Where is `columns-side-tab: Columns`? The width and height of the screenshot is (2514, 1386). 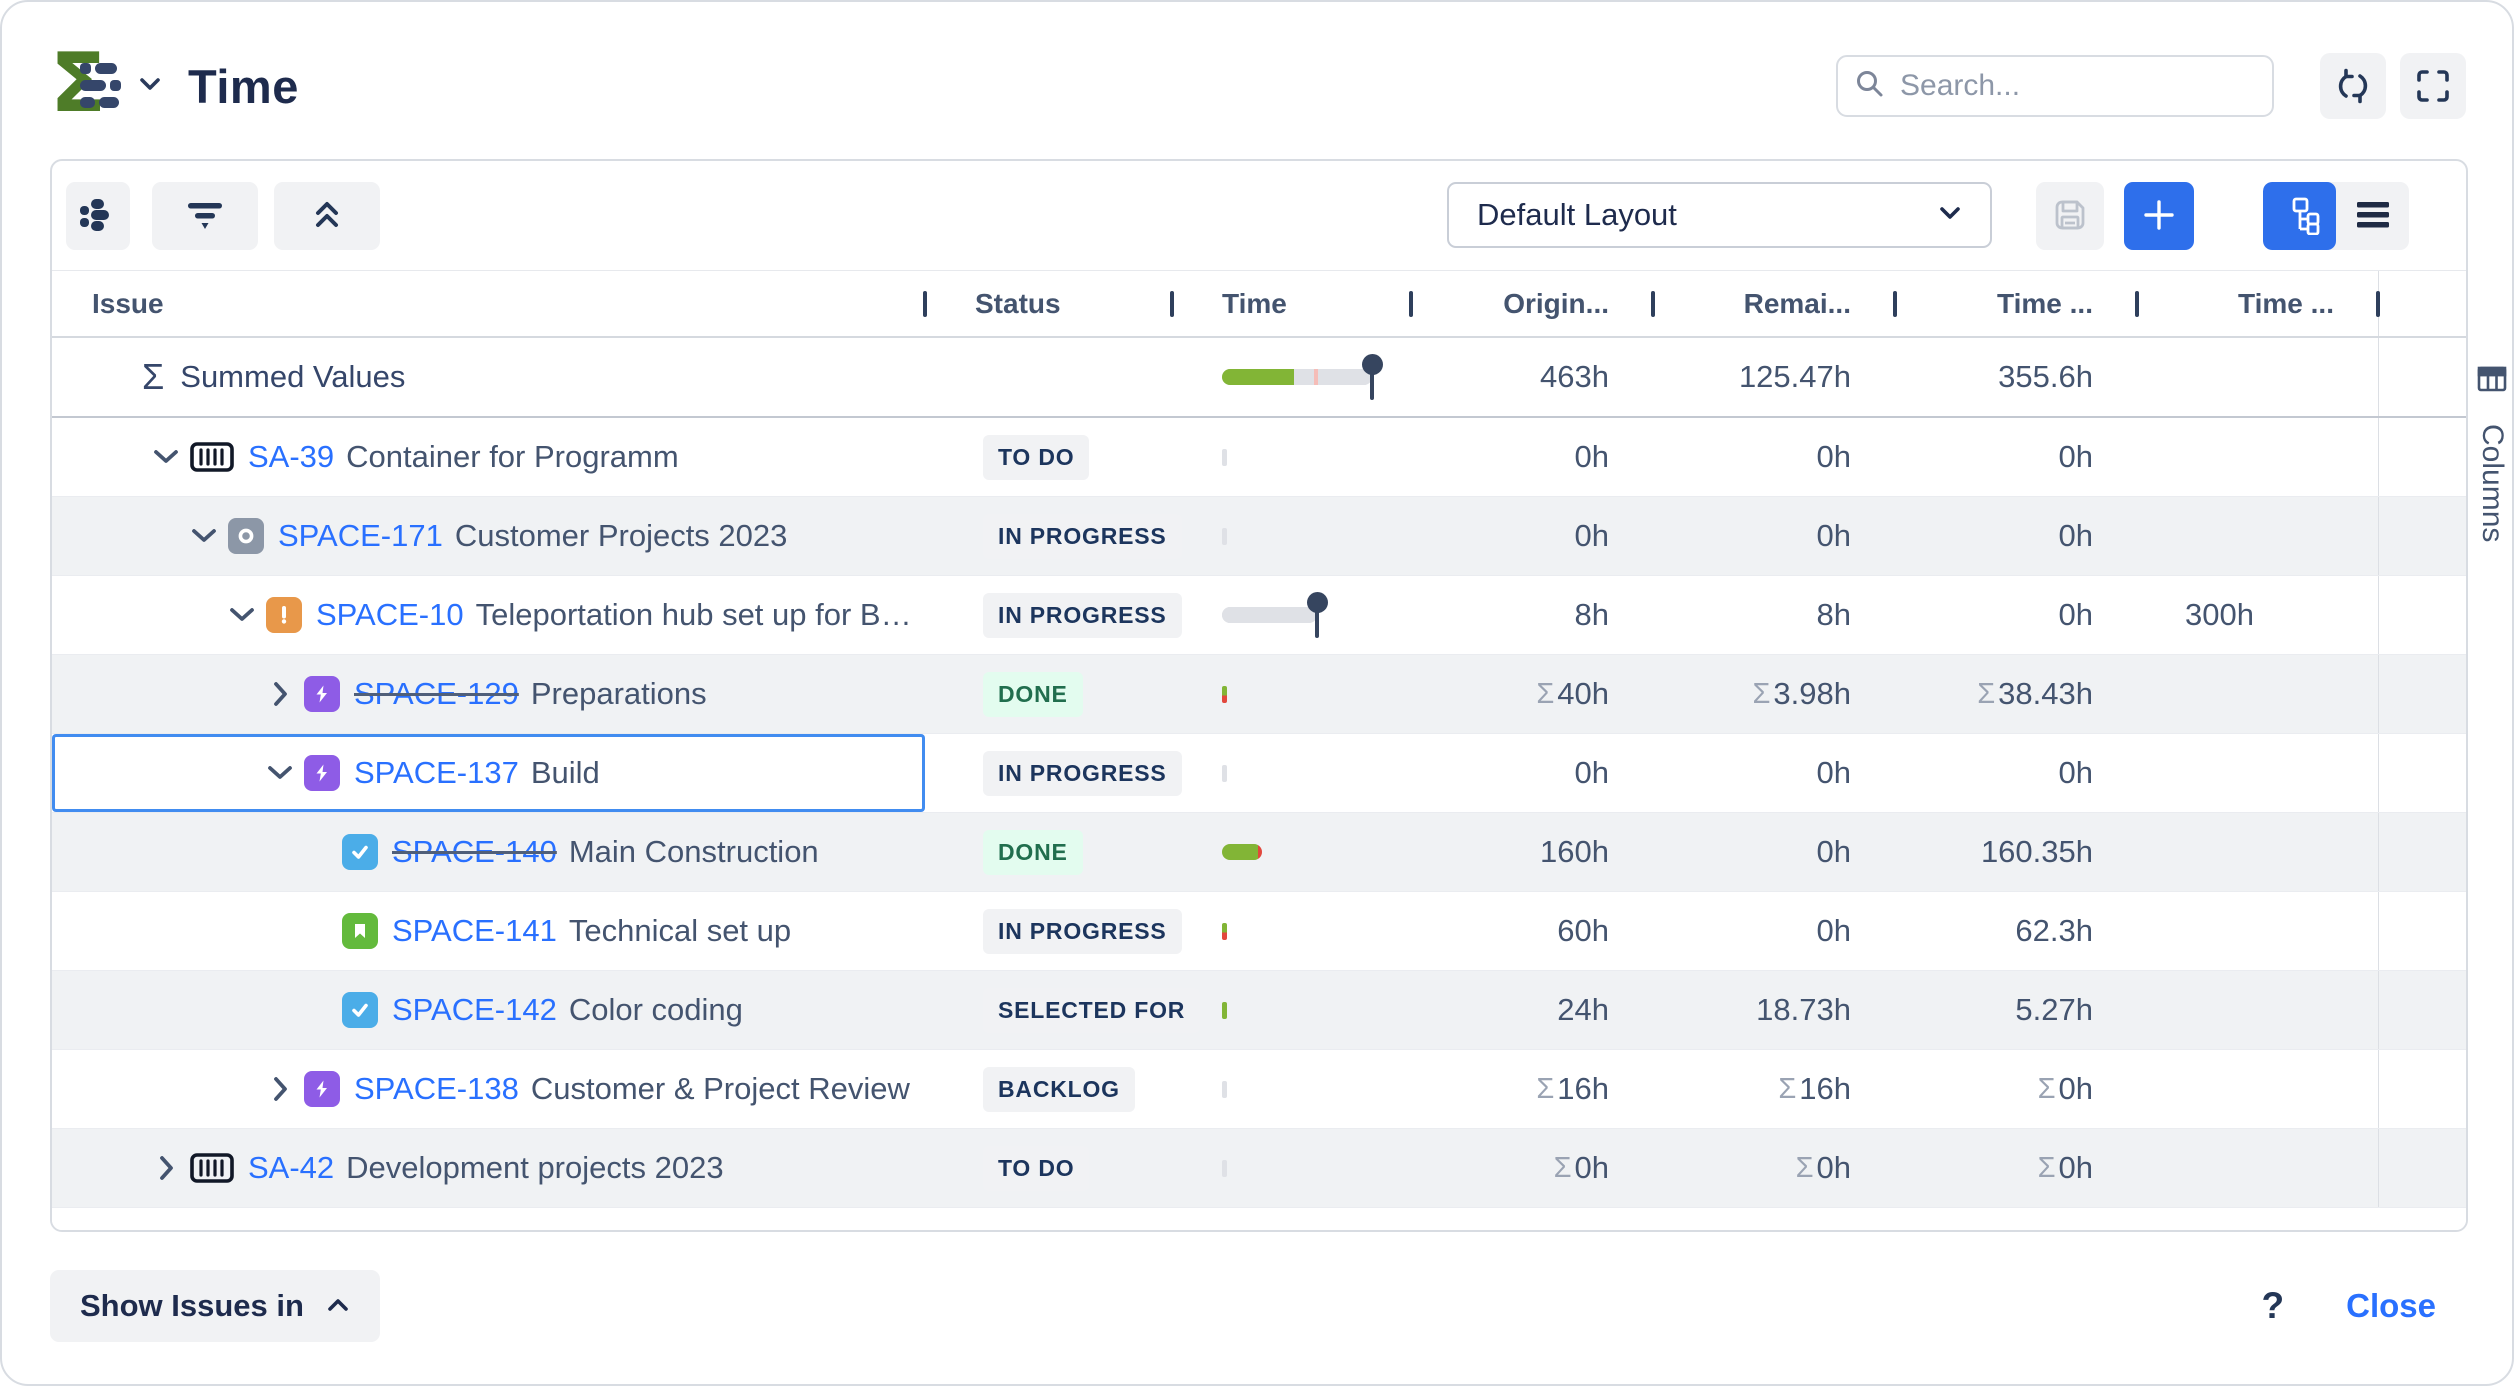
columns-side-tab: Columns is located at coordinates (2491, 695).